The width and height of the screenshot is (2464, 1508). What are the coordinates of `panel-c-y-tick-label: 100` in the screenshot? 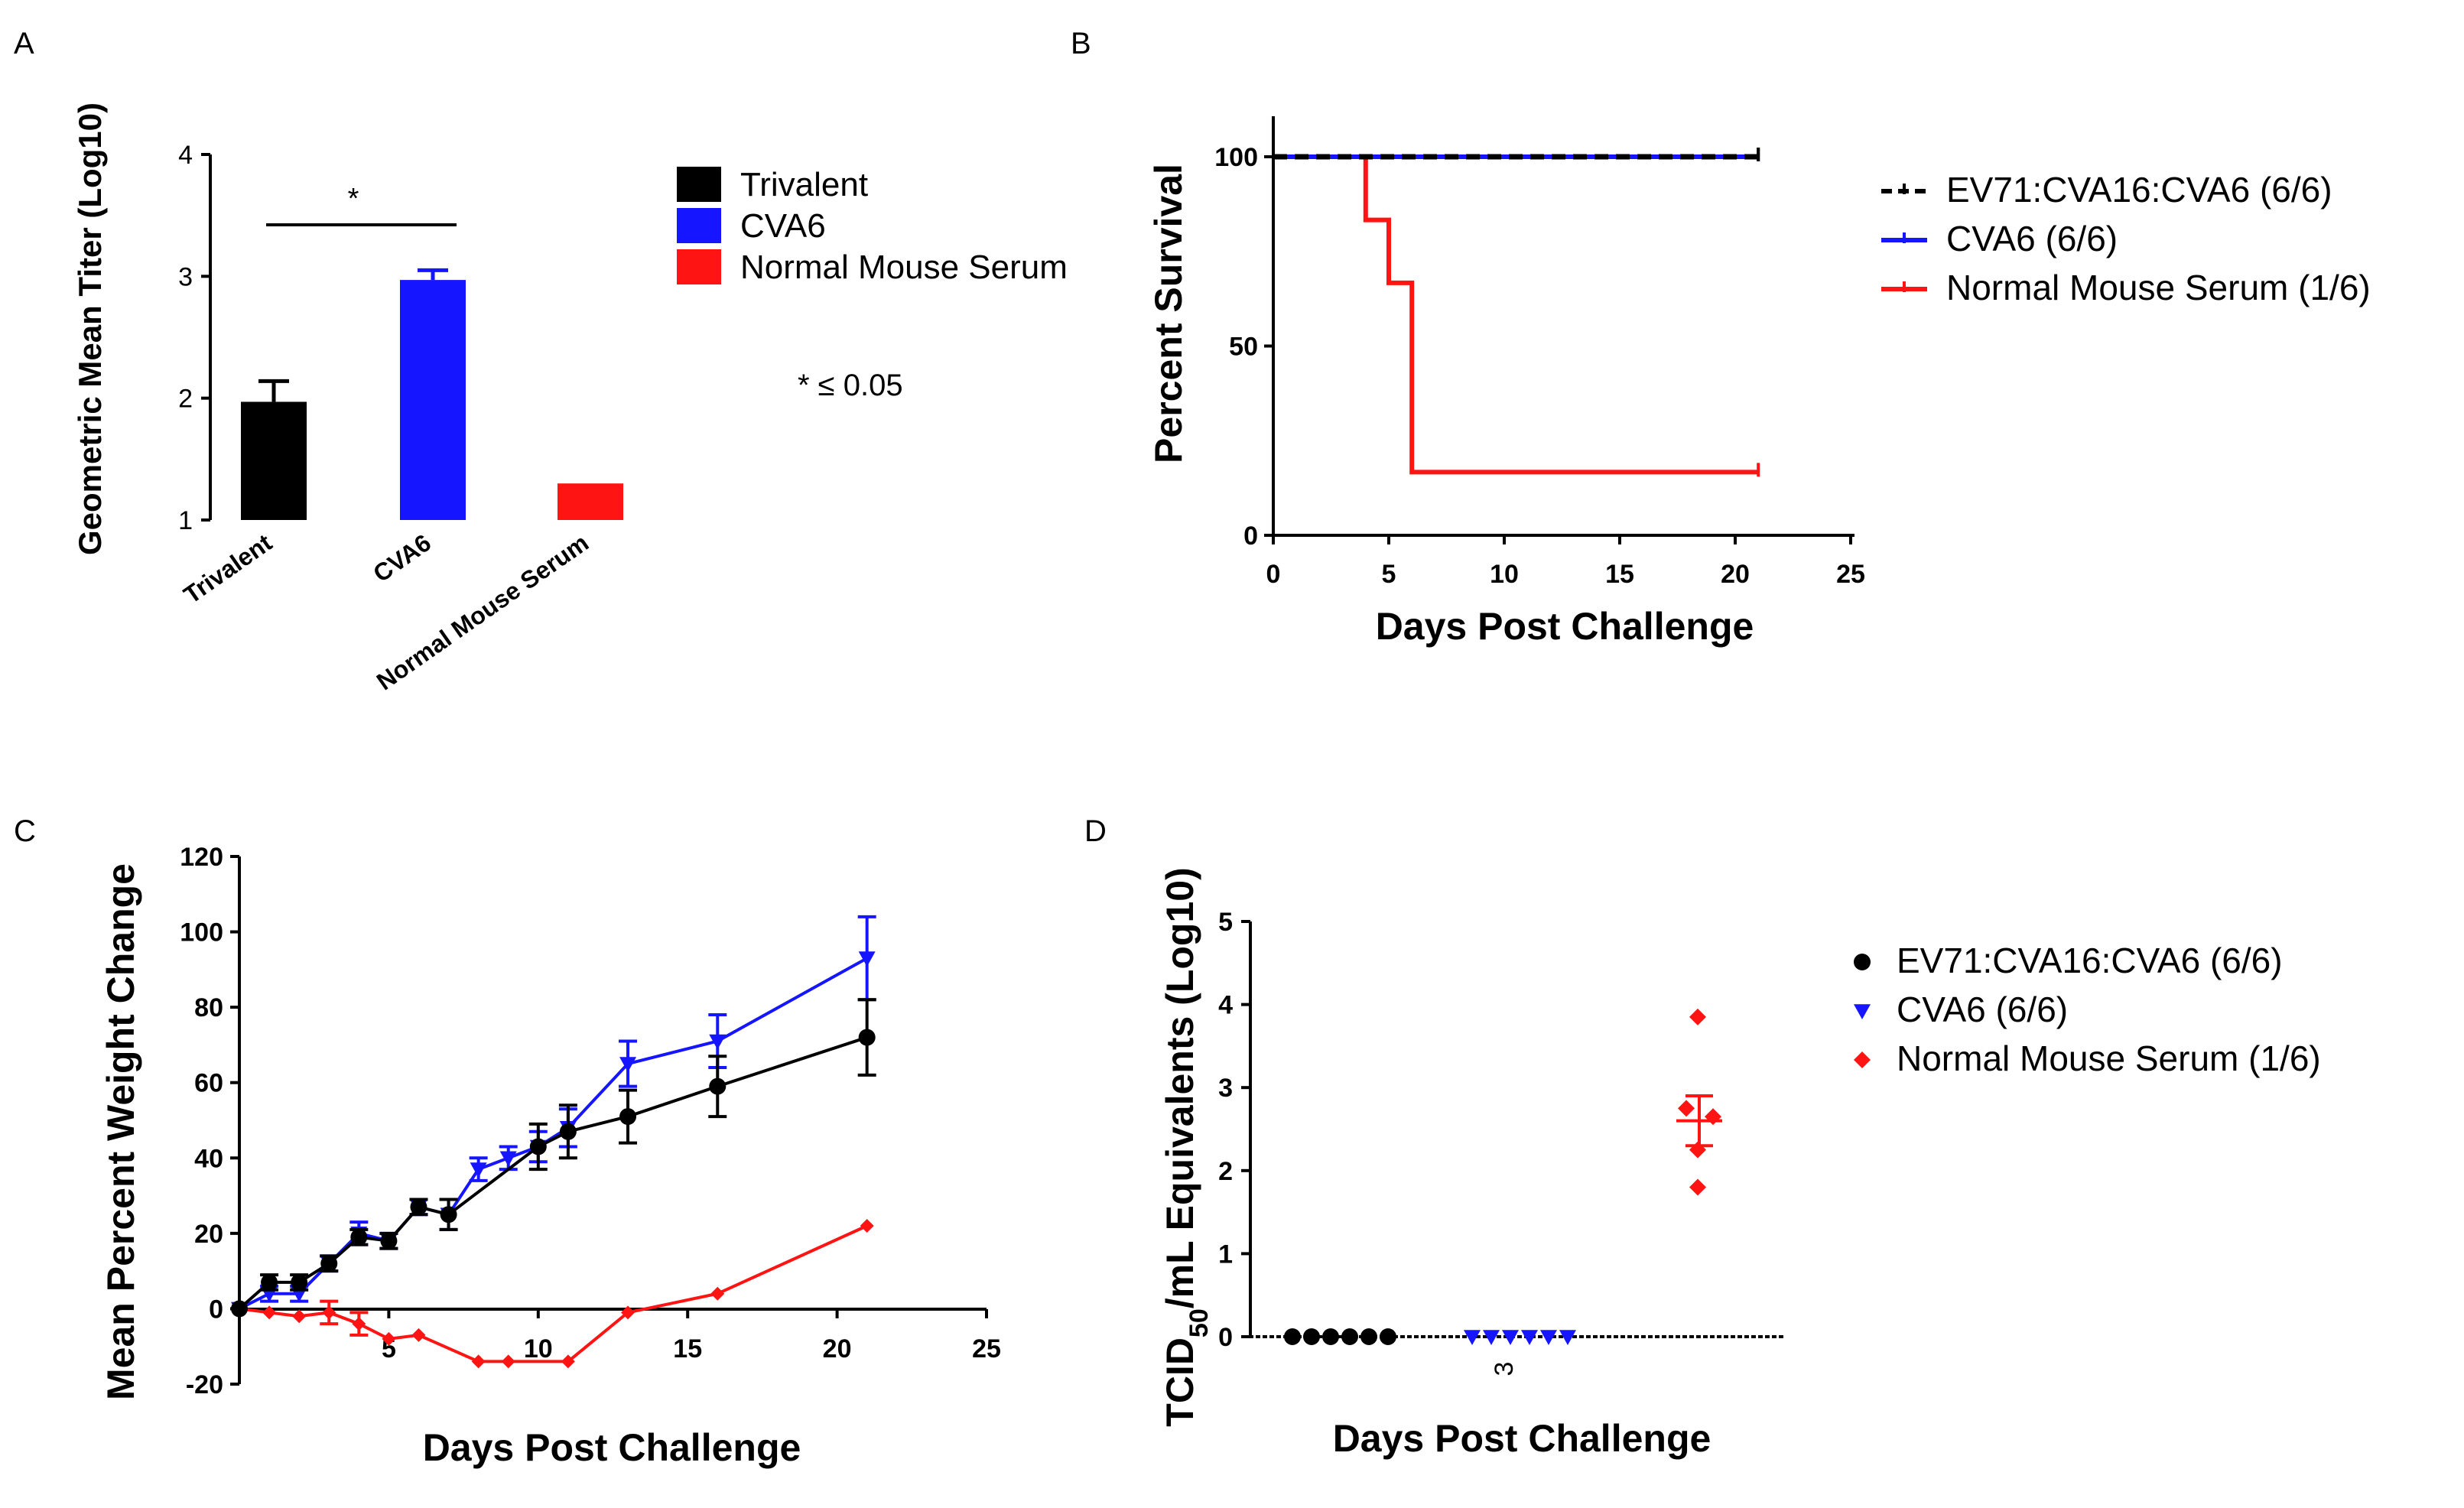 It's located at (201, 932).